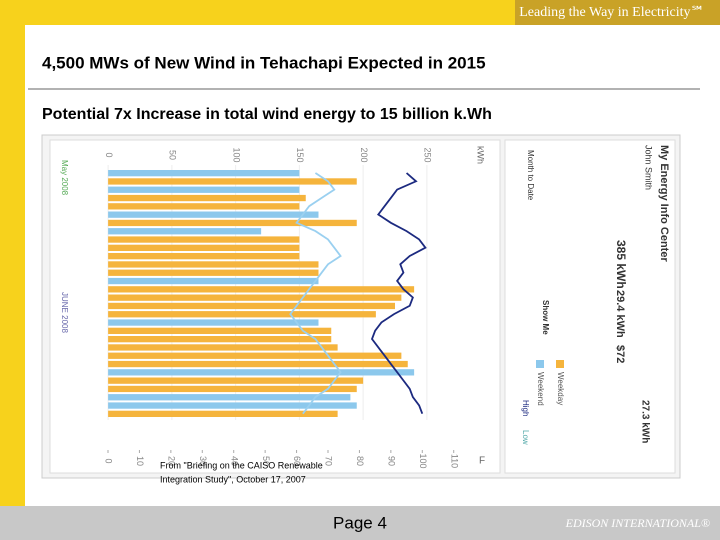 This screenshot has width=720, height=540. What do you see at coordinates (454, 461) in the screenshot?
I see `temp-tick-label: 110` at bounding box center [454, 461].